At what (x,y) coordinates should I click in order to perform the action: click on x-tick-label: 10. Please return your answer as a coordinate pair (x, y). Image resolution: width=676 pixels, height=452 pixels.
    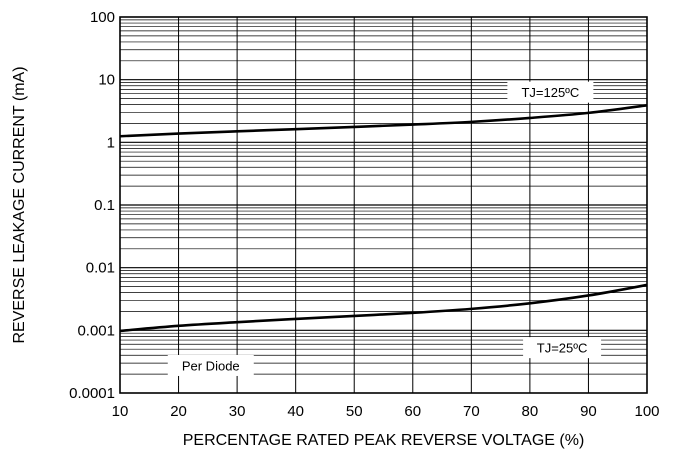
    Looking at the image, I should click on (120, 411).